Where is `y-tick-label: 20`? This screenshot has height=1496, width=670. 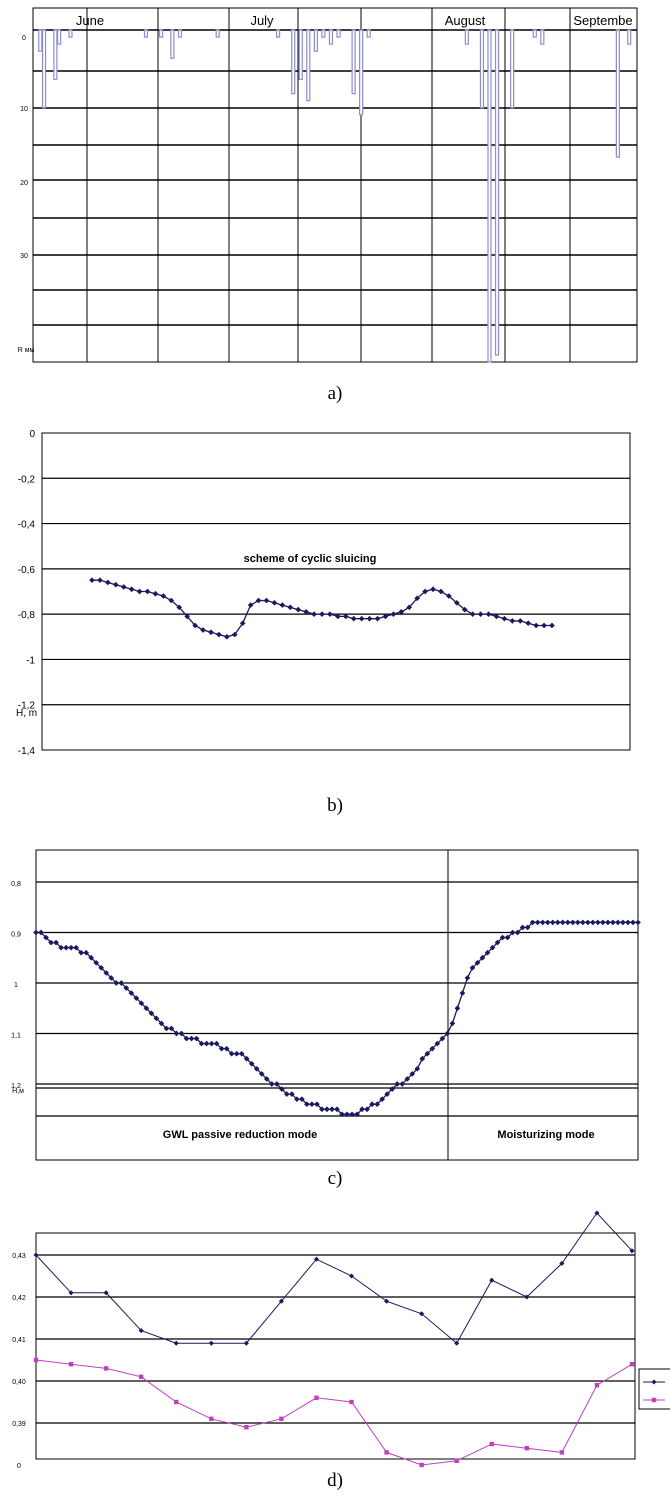 y-tick-label: 20 is located at coordinates (24, 183).